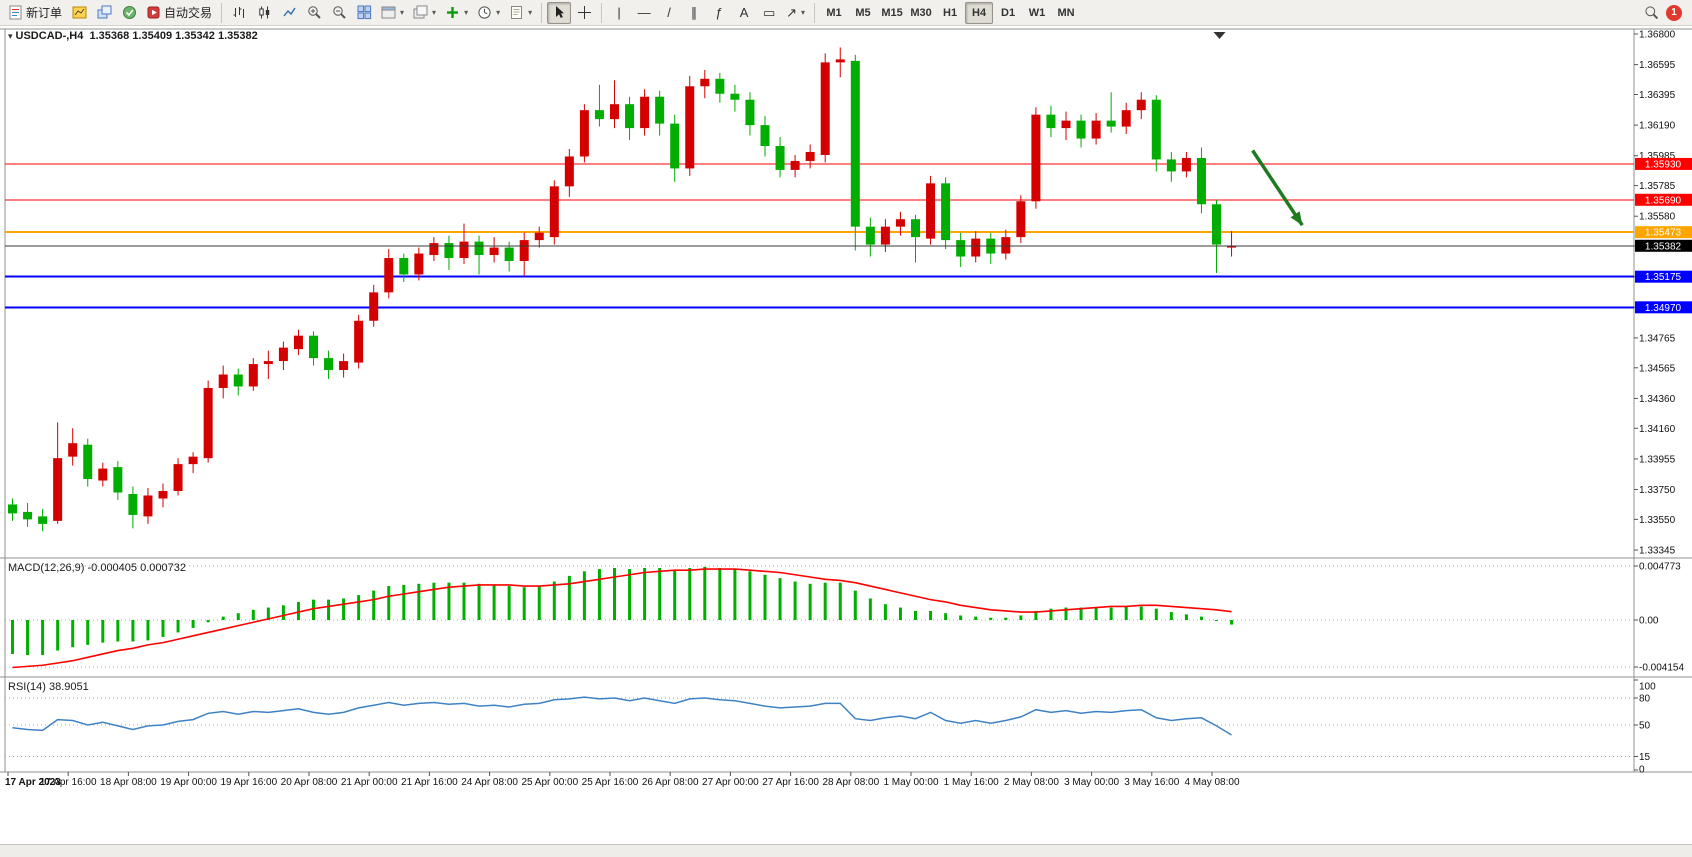 The height and width of the screenshot is (857, 1692). I want to click on macd-indicator-title: MACD(12,26,9) -0.000405 0.000732, so click(97, 568).